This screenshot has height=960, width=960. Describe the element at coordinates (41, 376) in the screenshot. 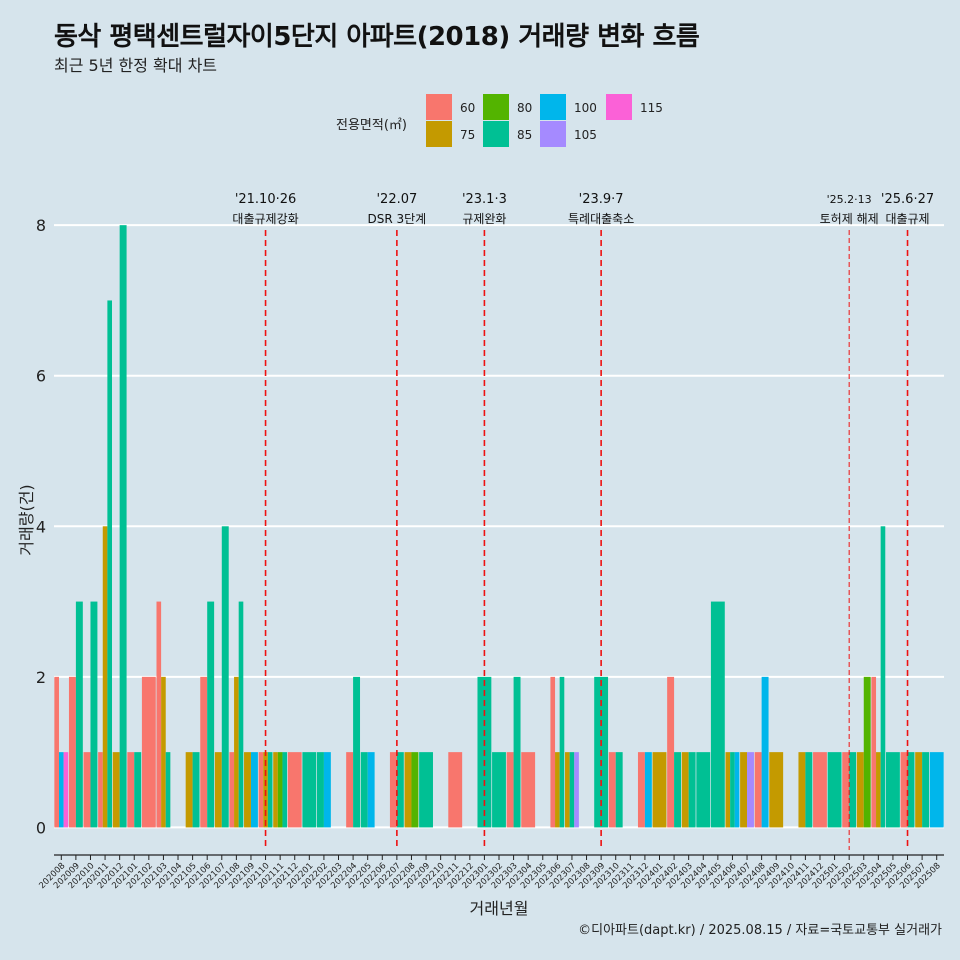

I see `y-tick-label: 6` at that location.